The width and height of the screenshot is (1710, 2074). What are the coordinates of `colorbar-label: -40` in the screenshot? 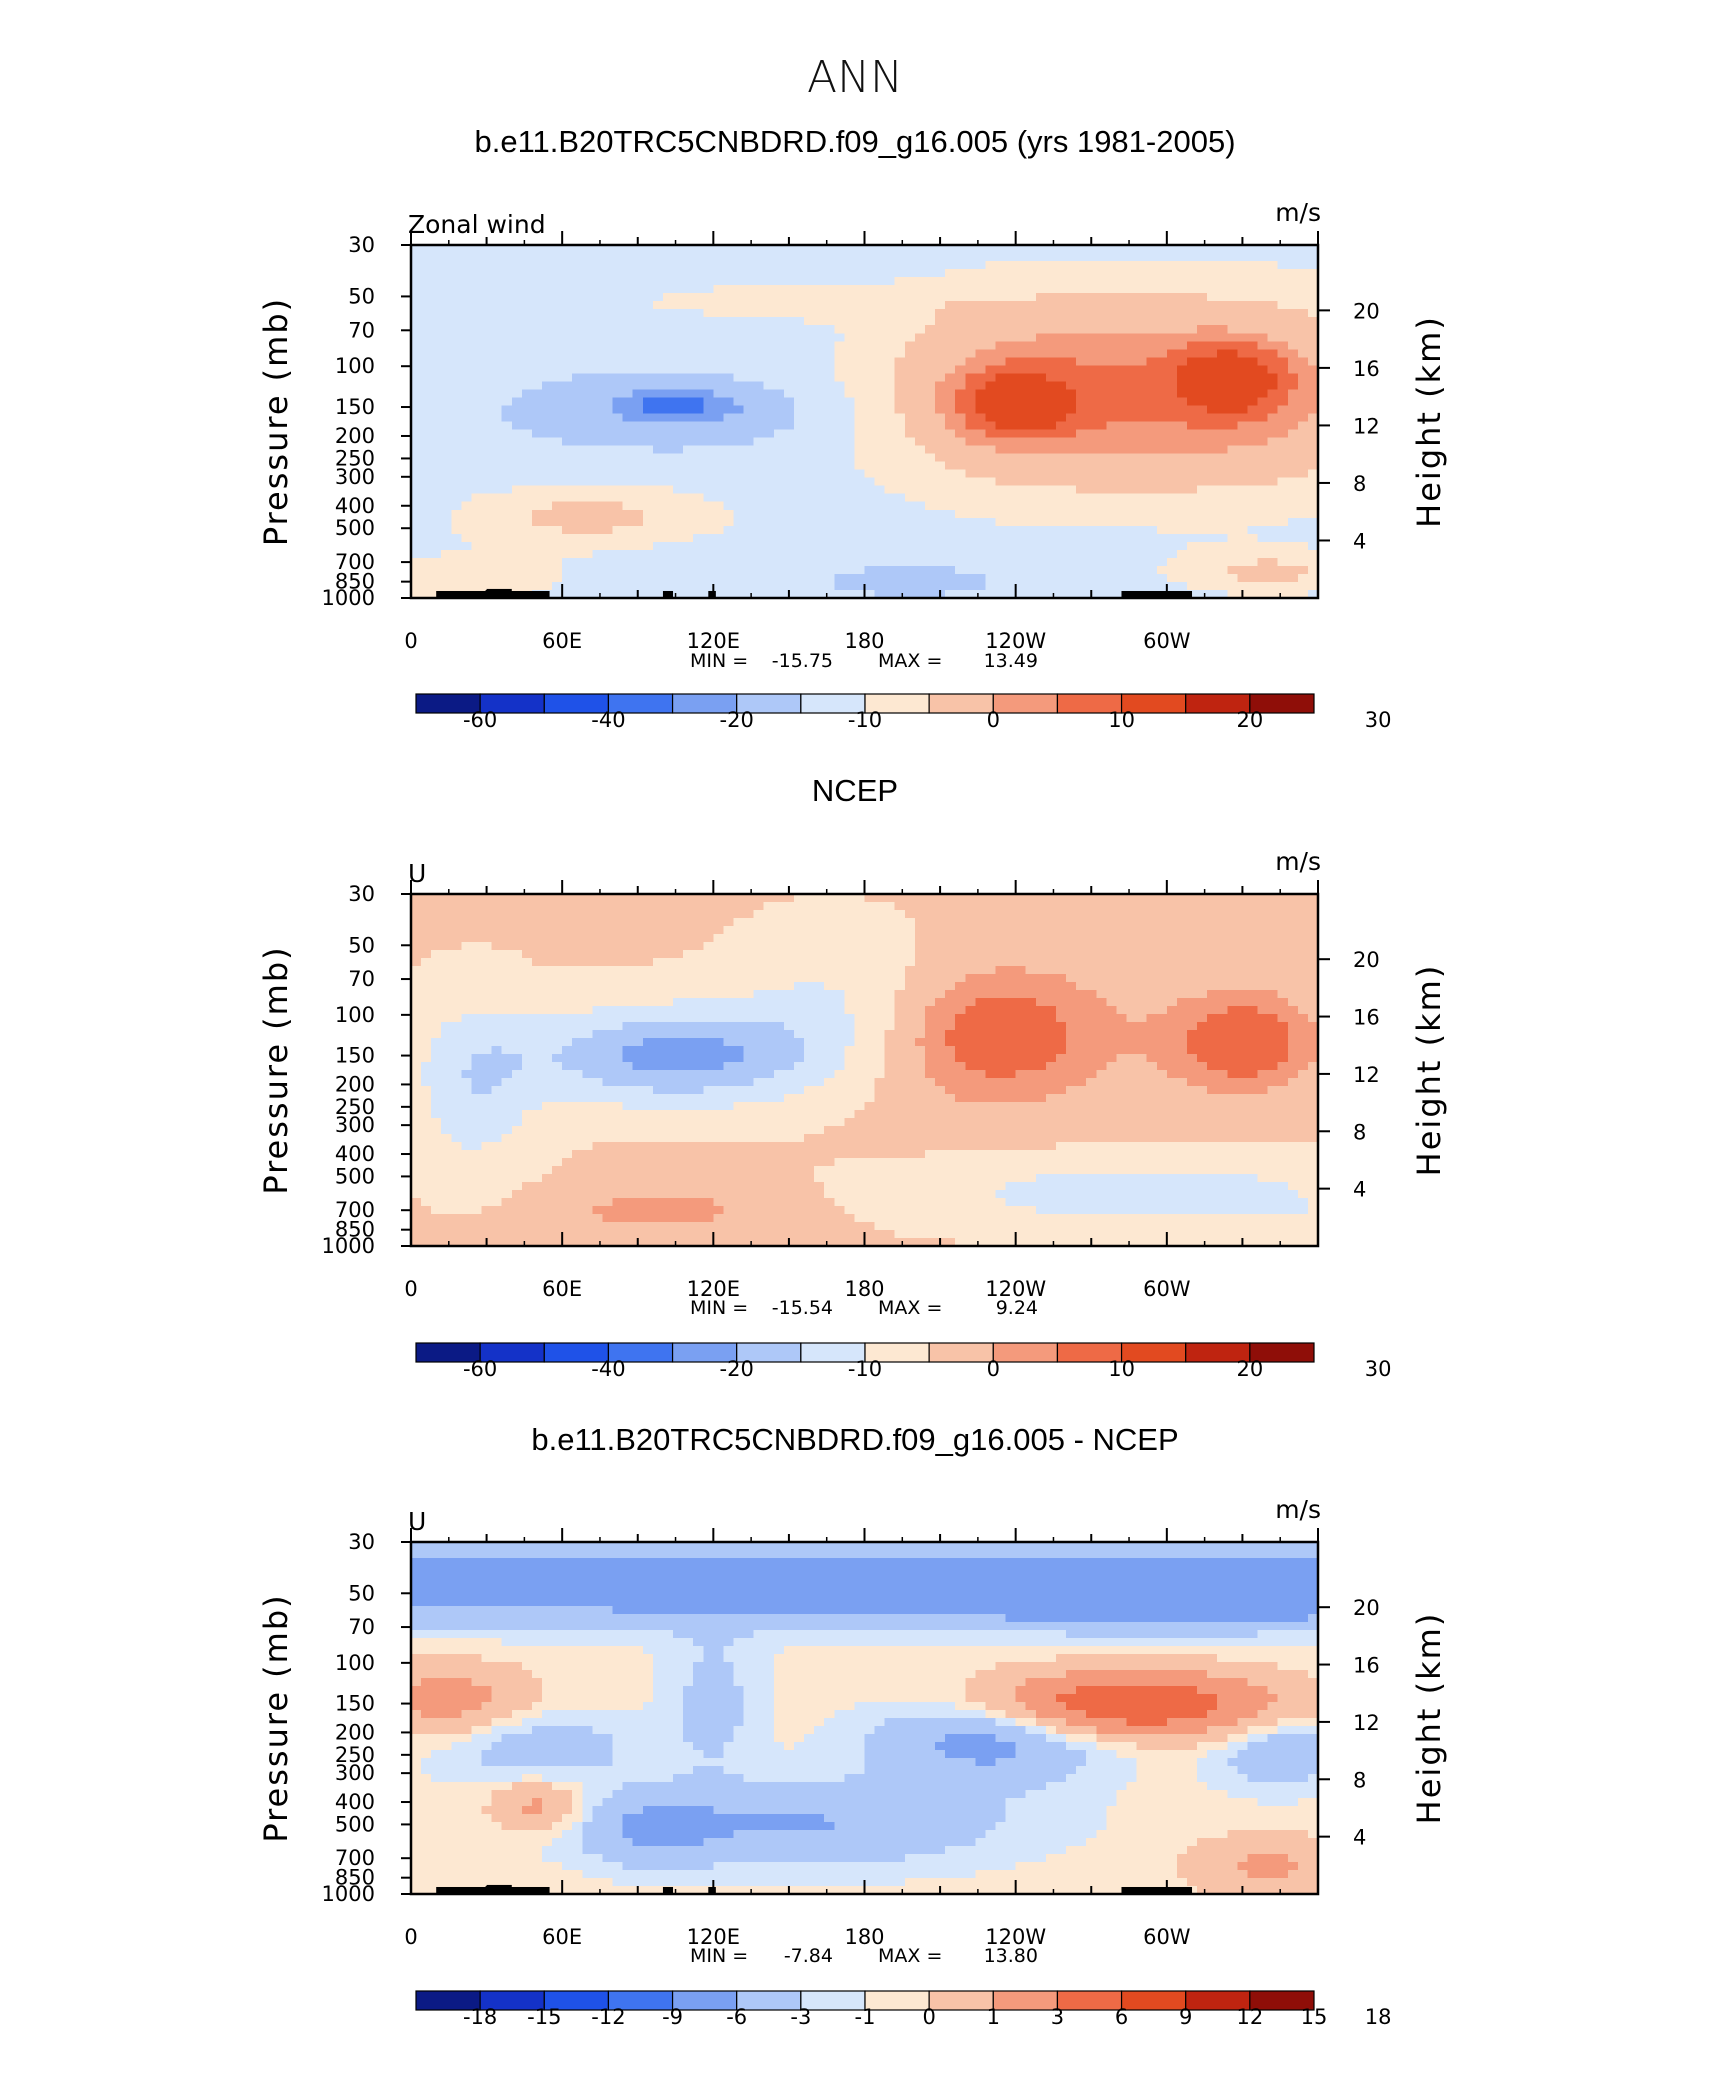 It's located at (608, 720).